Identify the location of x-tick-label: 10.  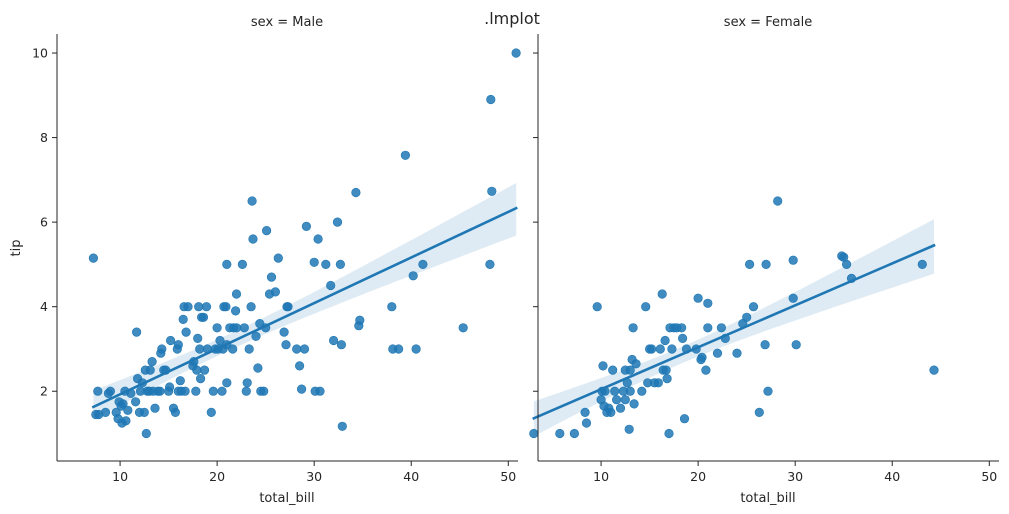
(120, 476).